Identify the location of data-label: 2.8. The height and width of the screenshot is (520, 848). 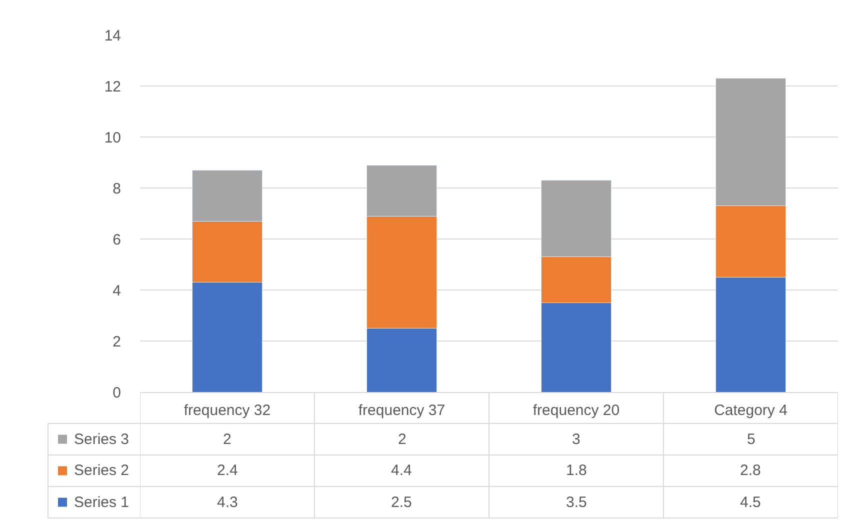
(750, 470).